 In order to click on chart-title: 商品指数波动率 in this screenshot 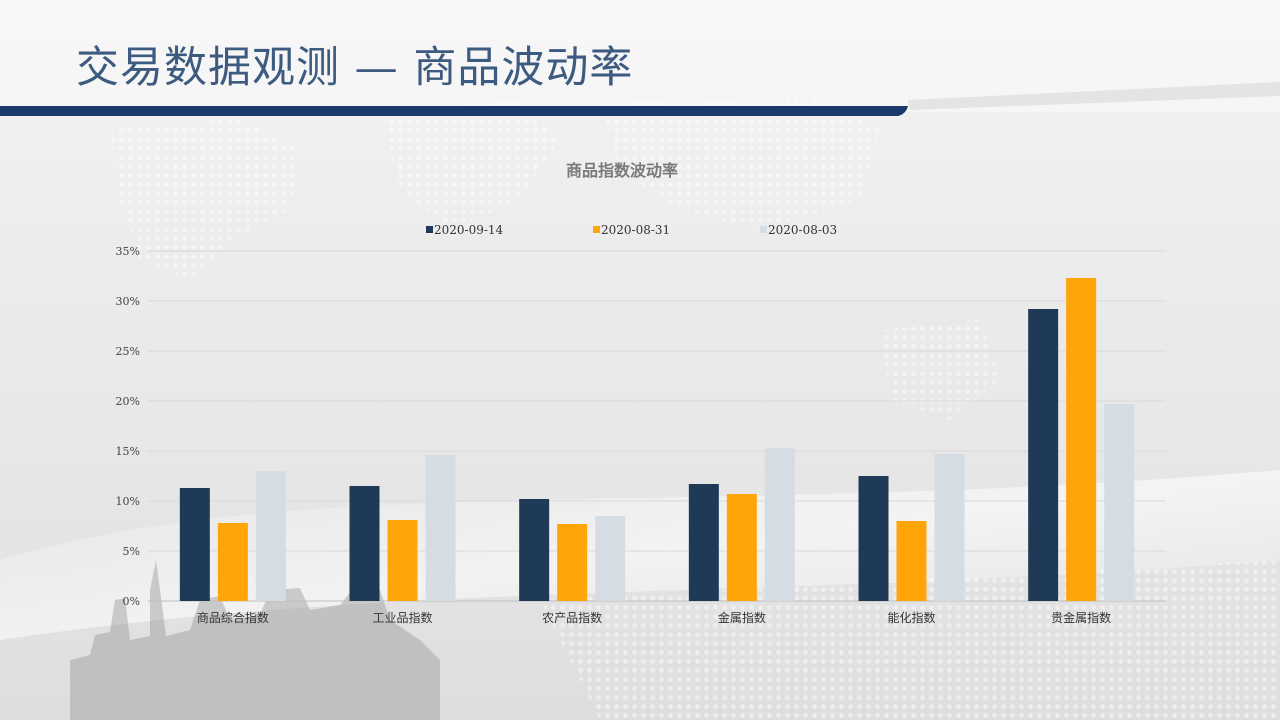, I will do `click(622, 170)`.